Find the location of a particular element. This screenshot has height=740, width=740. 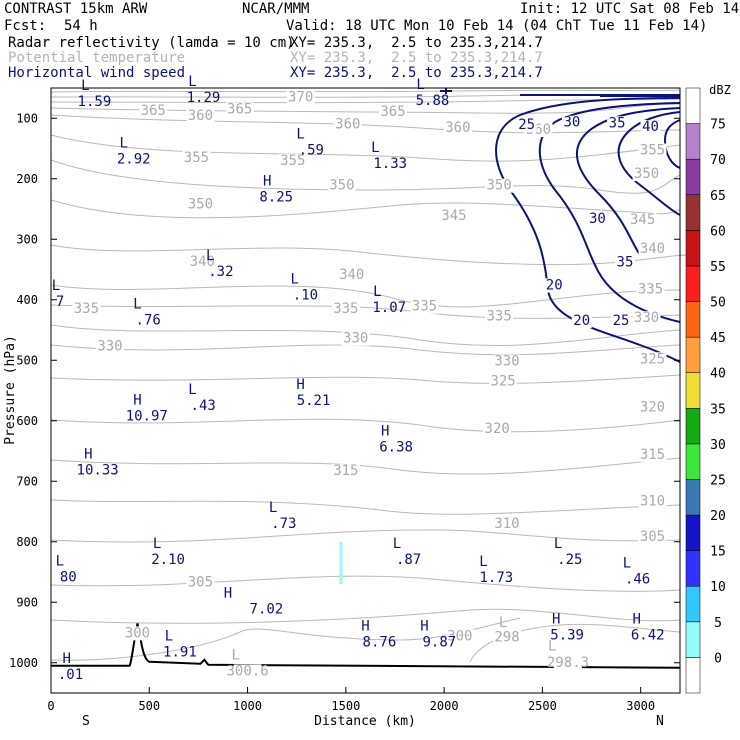

y-tick-label: 600 is located at coordinates (27, 421).